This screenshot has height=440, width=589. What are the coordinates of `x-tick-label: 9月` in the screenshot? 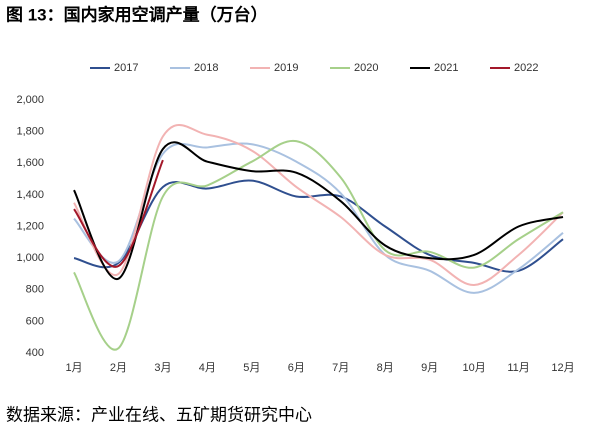 It's located at (429, 368).